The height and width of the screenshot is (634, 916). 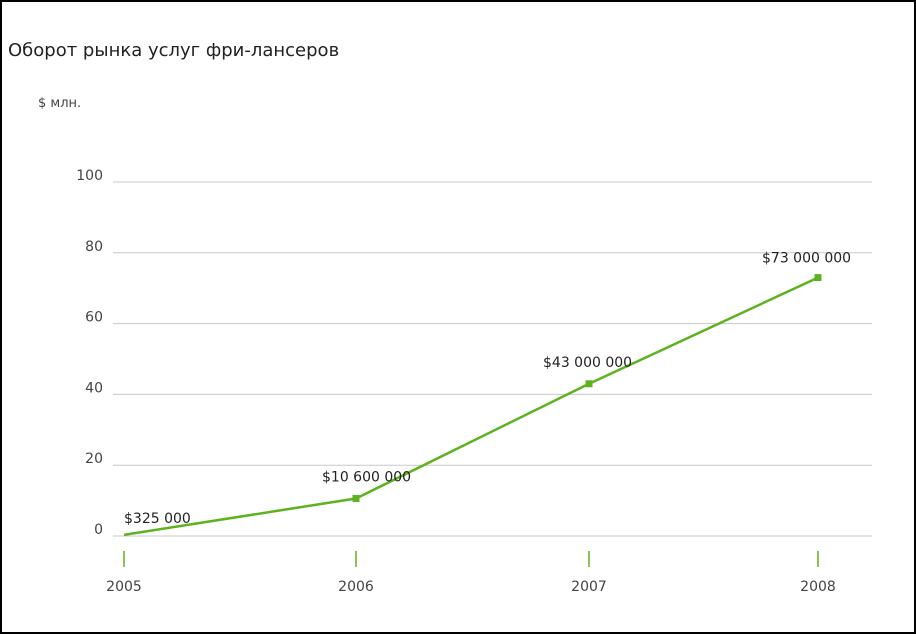 What do you see at coordinates (589, 587) in the screenshot?
I see `x-tick-label: 2007` at bounding box center [589, 587].